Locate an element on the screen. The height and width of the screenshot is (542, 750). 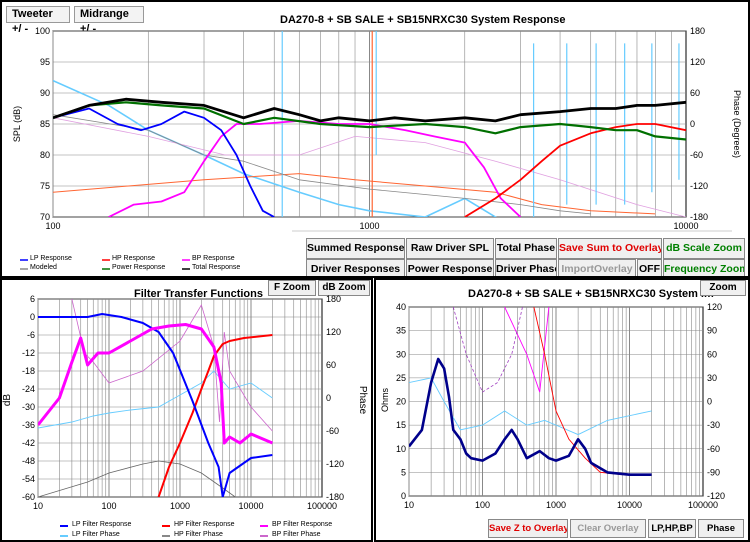
lp-phase-curve is located at coordinates (530, 406).